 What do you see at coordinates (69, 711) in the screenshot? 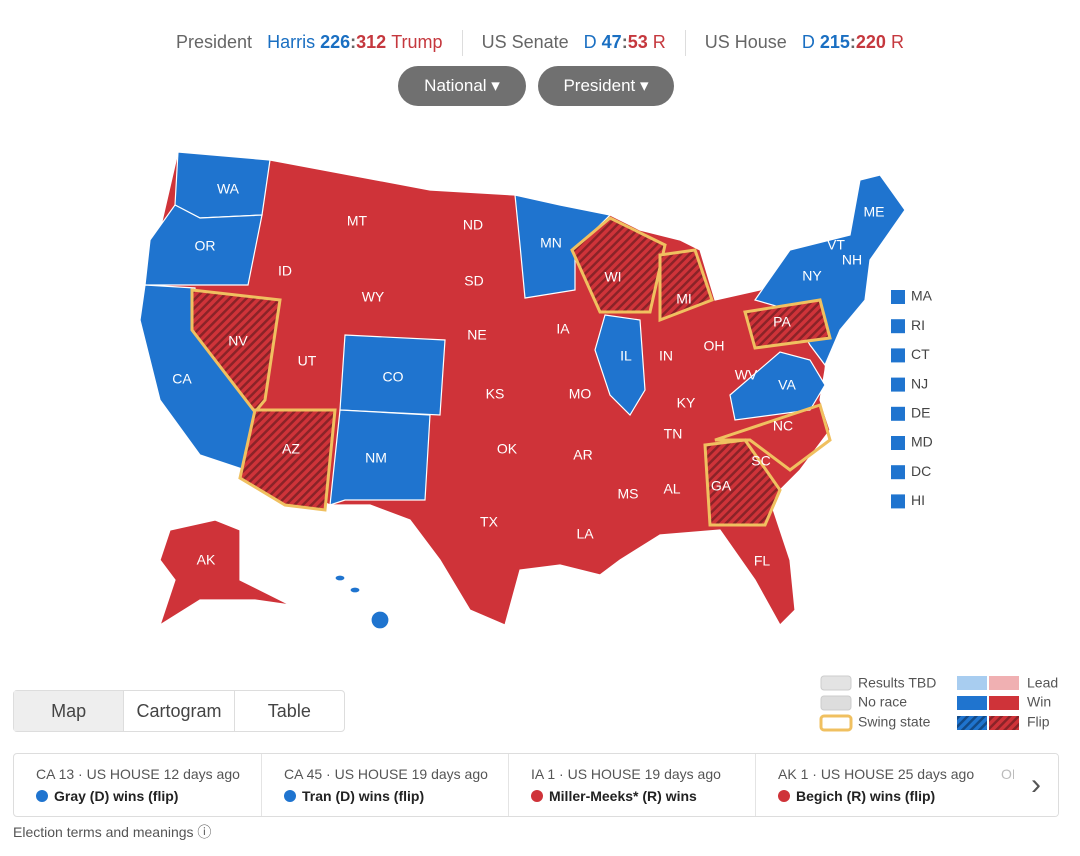
I see `tab: Map` at bounding box center [69, 711].